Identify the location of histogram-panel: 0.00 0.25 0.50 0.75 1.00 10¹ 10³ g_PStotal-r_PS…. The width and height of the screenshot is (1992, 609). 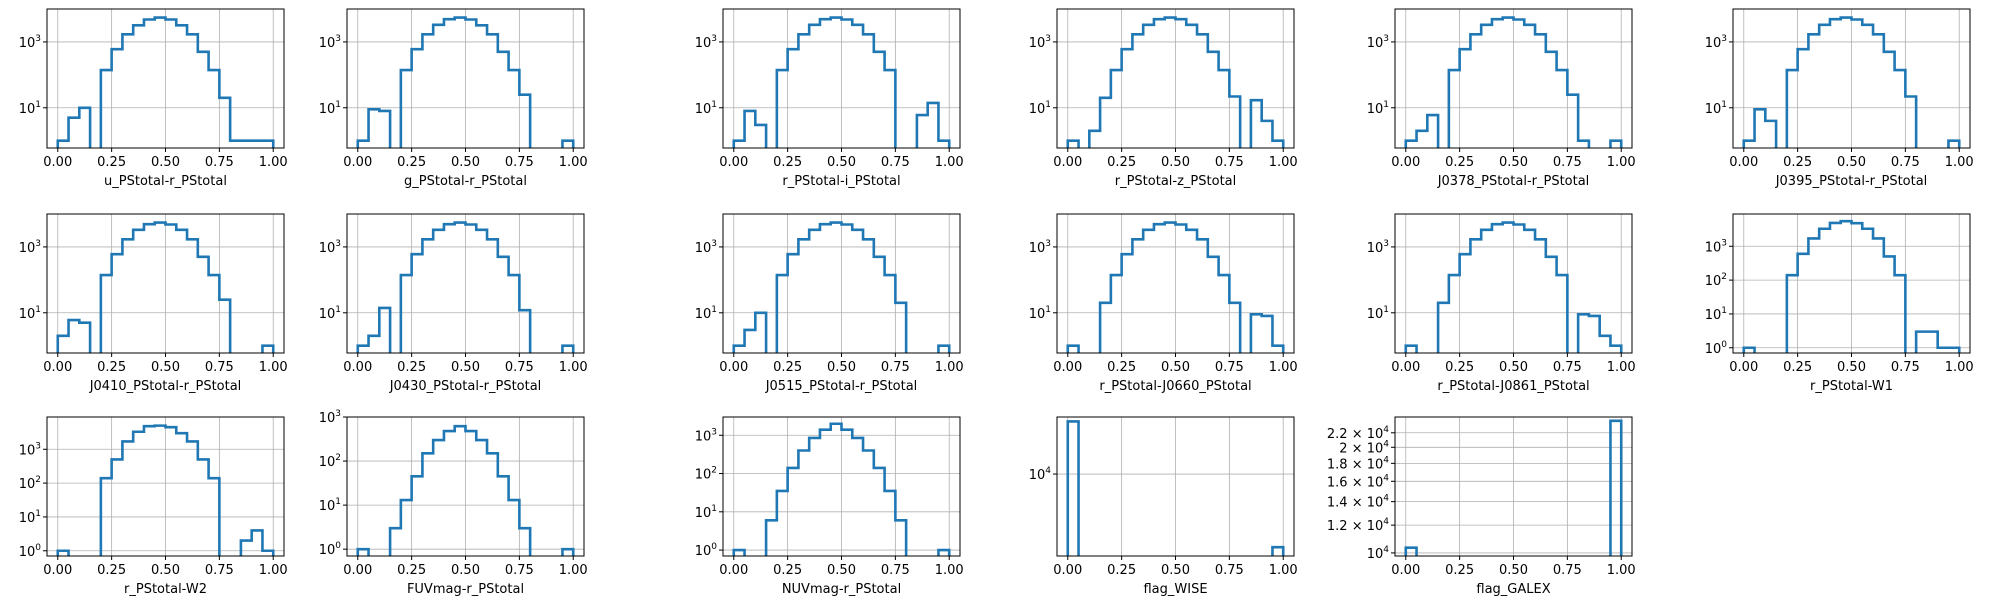
(453, 98).